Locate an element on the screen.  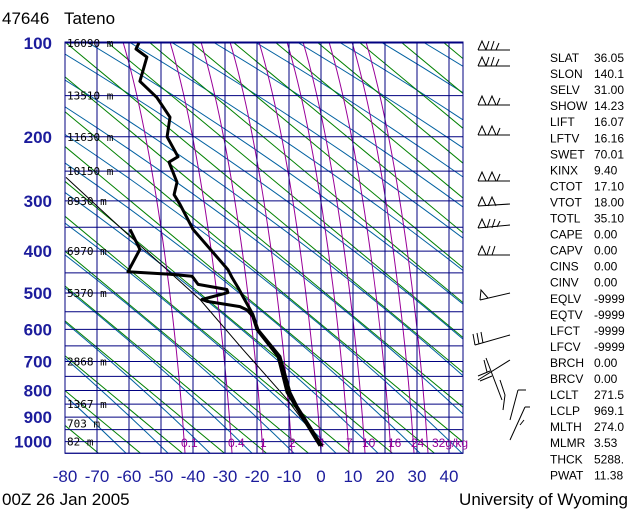
pressure-tick-label: 100 is located at coordinates (38, 43).